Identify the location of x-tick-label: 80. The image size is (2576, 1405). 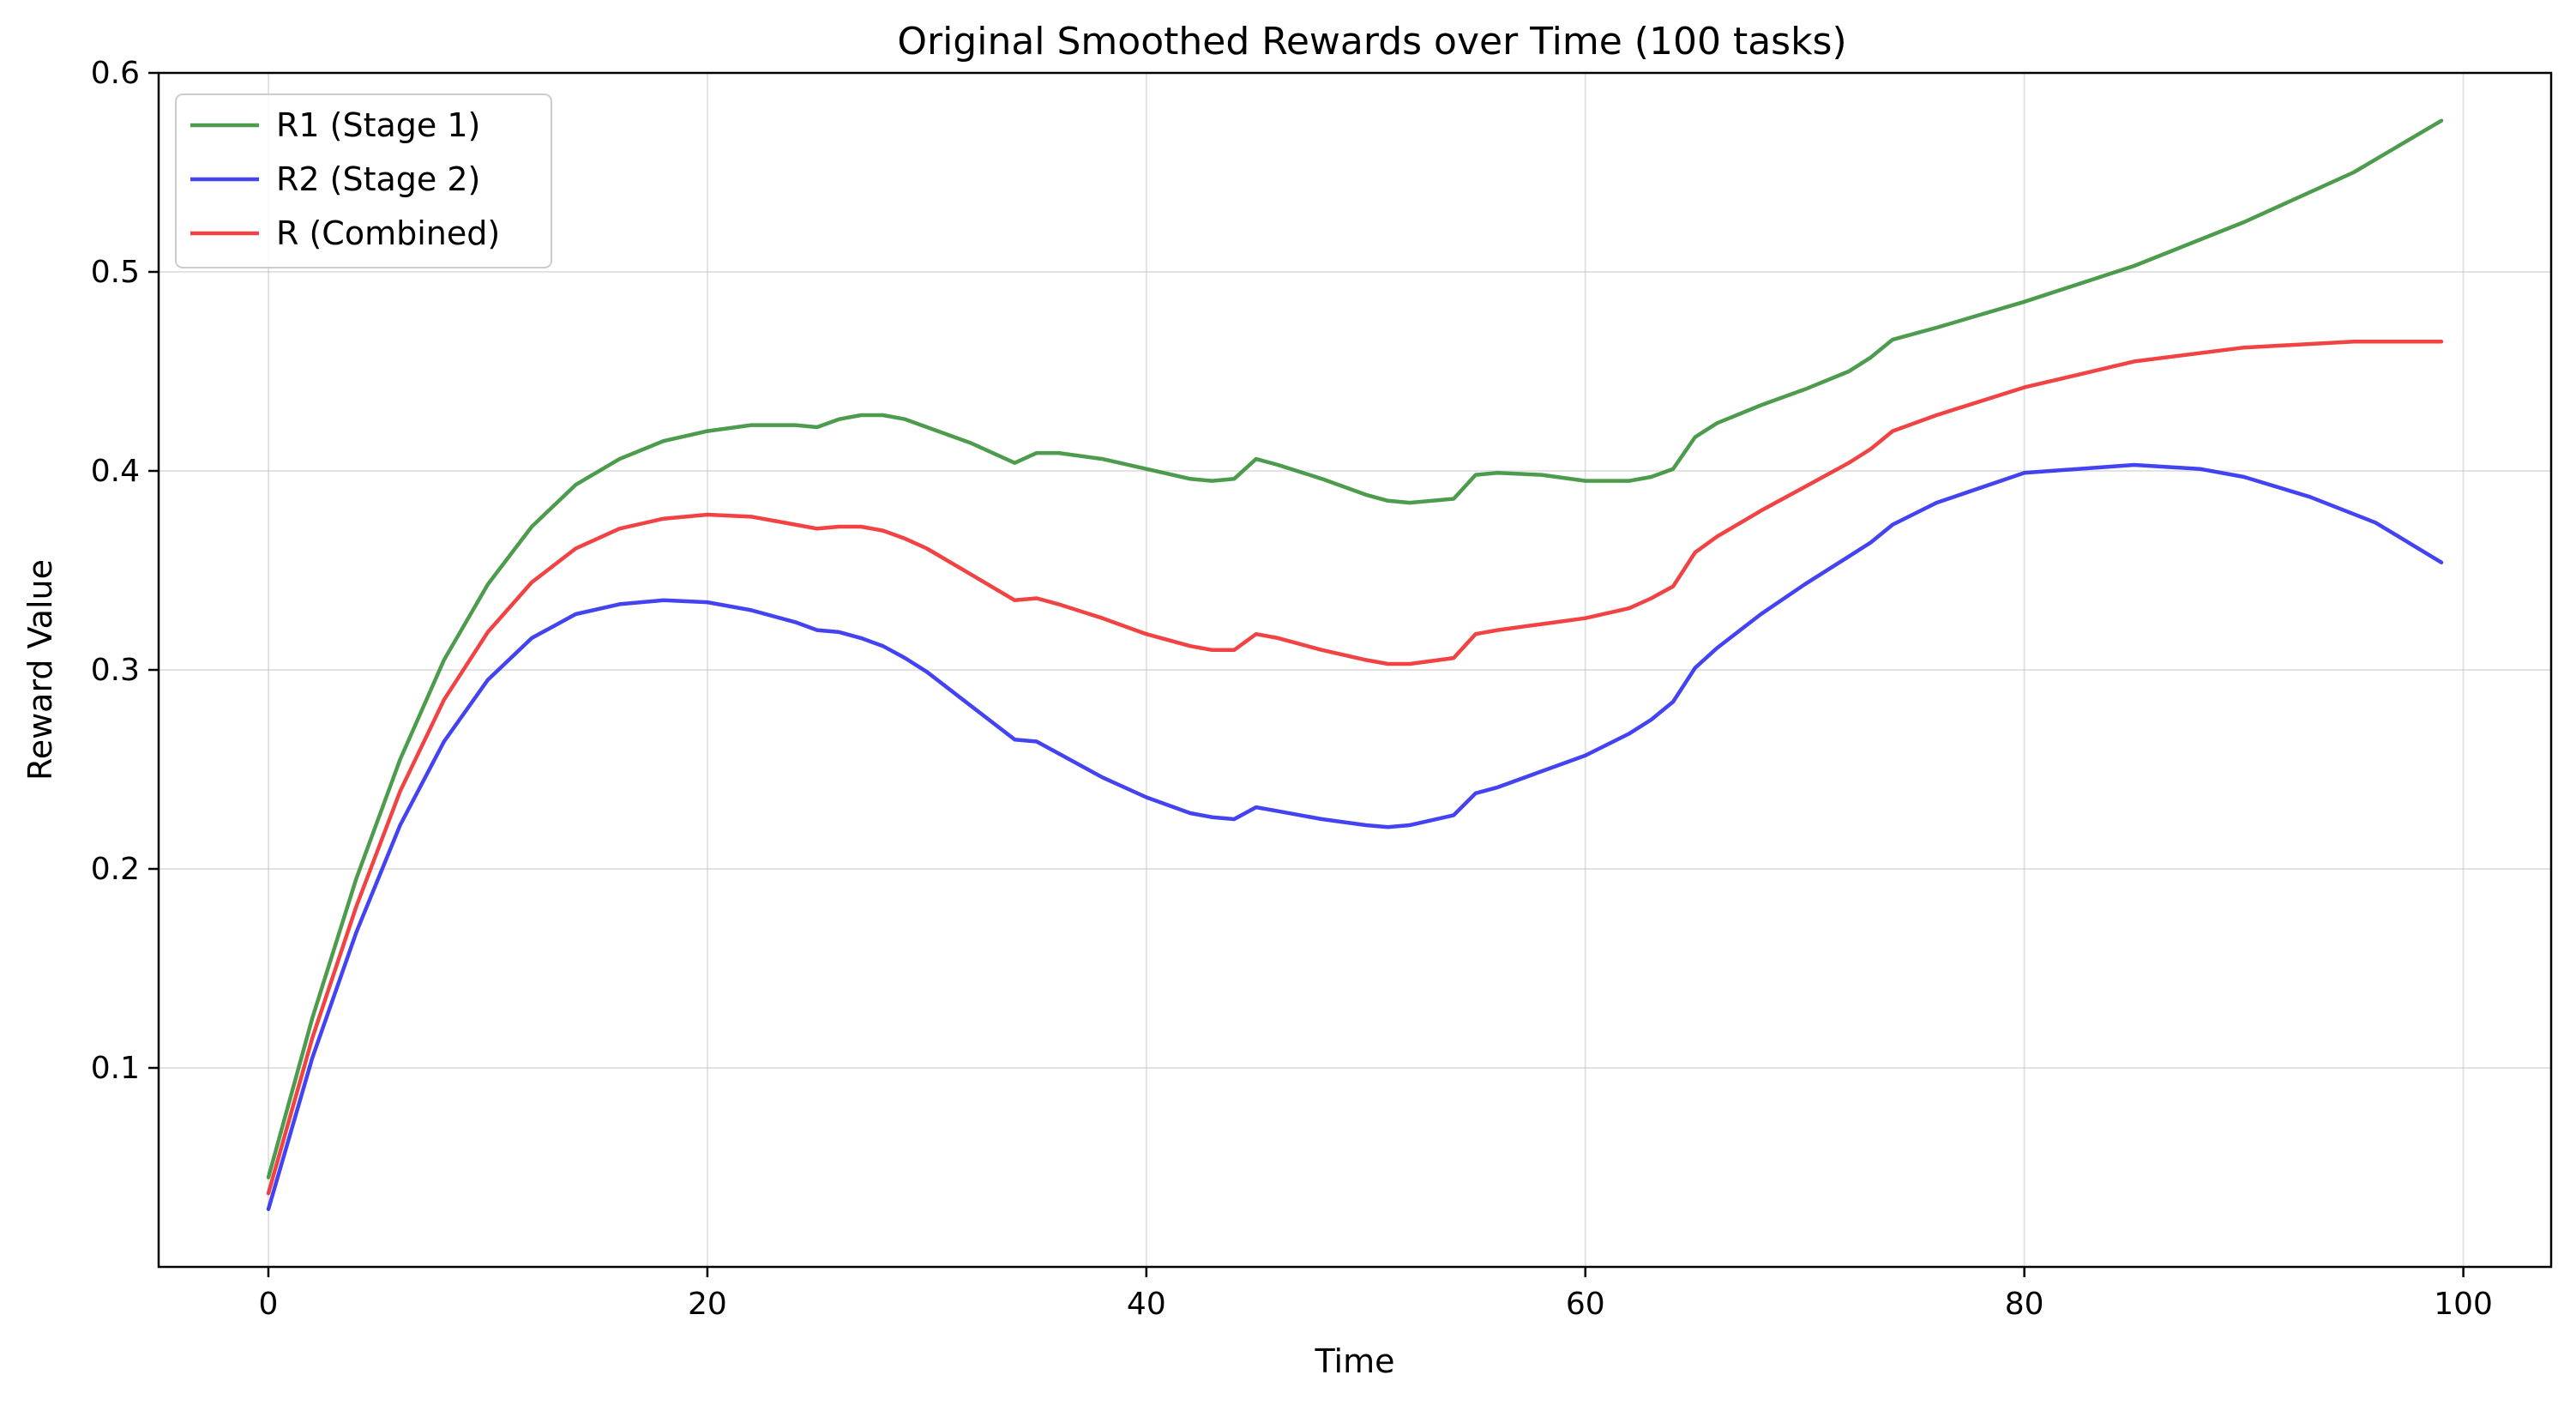
(2024, 1304).